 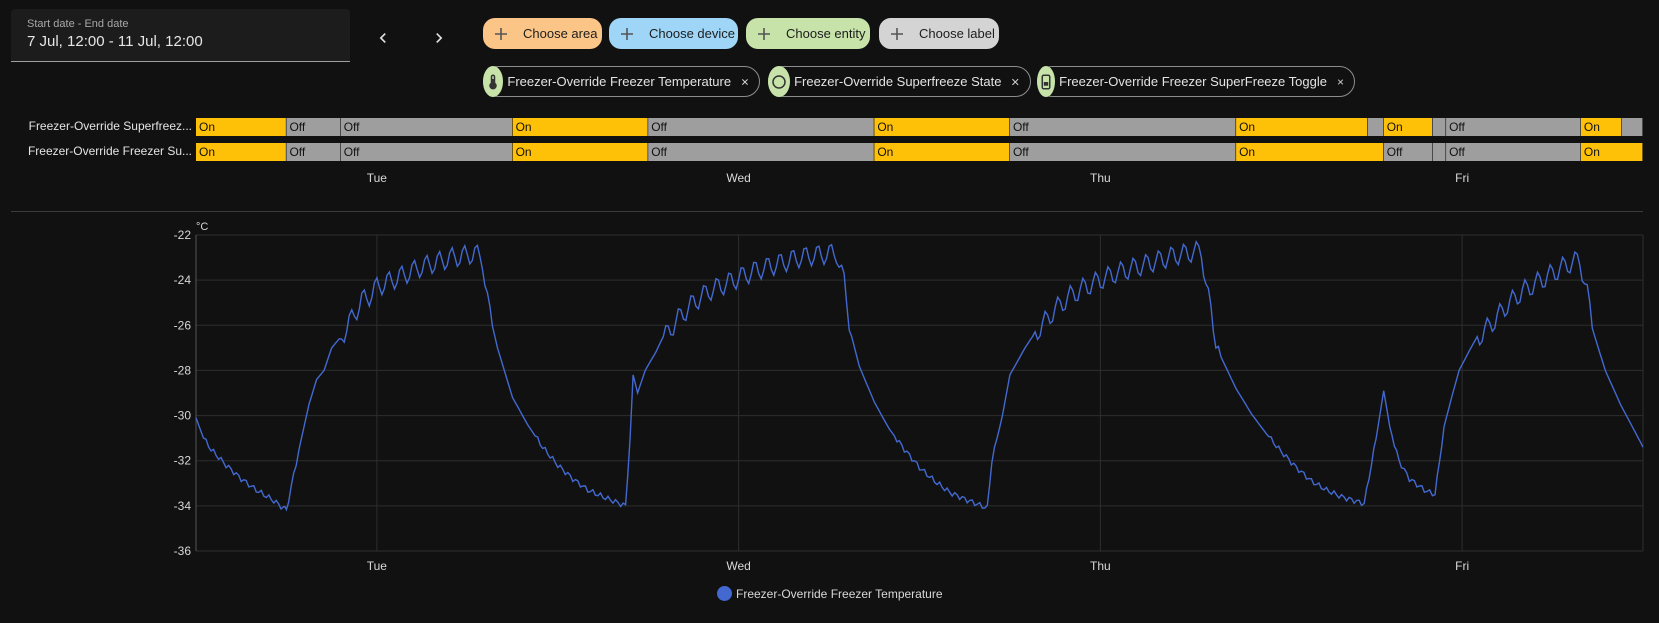 What do you see at coordinates (839, 593) in the screenshot?
I see `legend-label: Freezer-Override Freezer Temperature` at bounding box center [839, 593].